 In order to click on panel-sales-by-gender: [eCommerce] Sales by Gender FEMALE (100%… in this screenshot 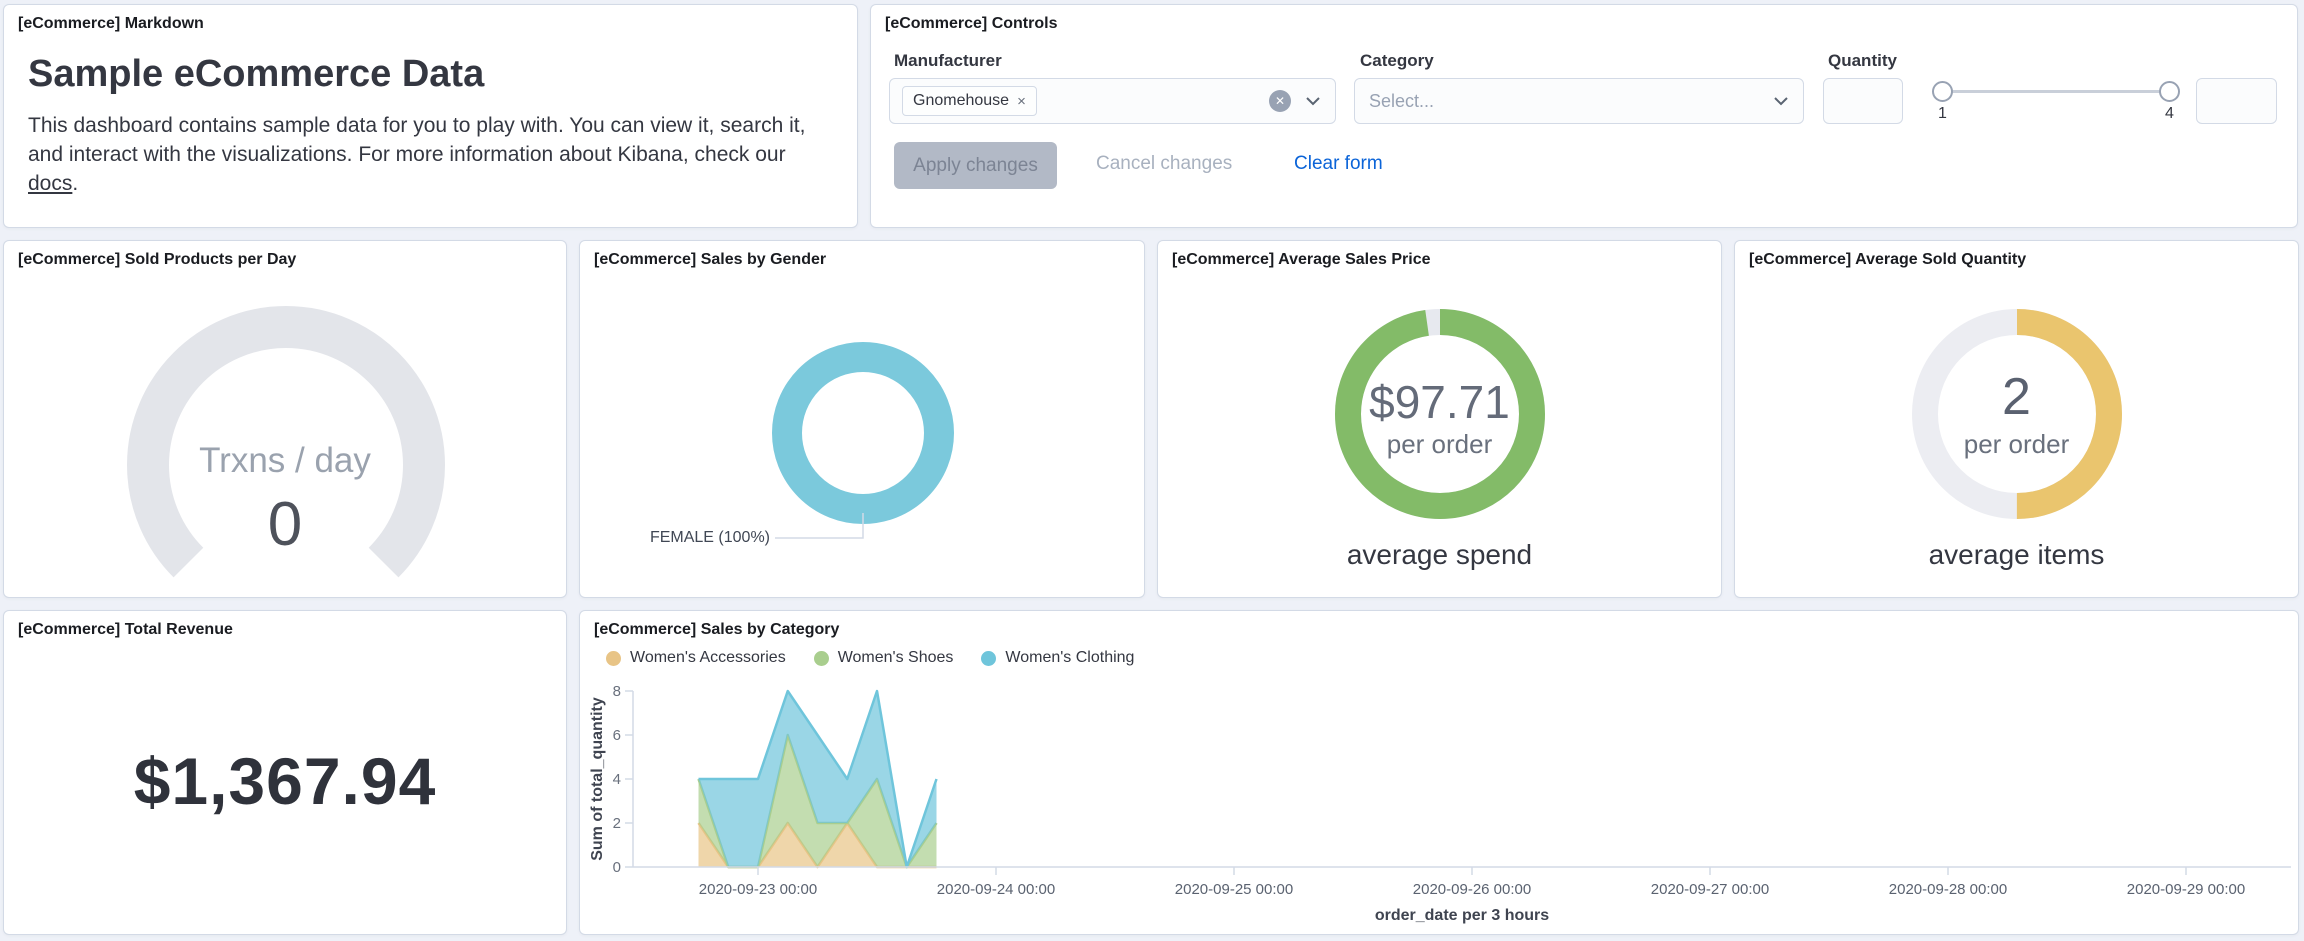, I will do `click(862, 419)`.